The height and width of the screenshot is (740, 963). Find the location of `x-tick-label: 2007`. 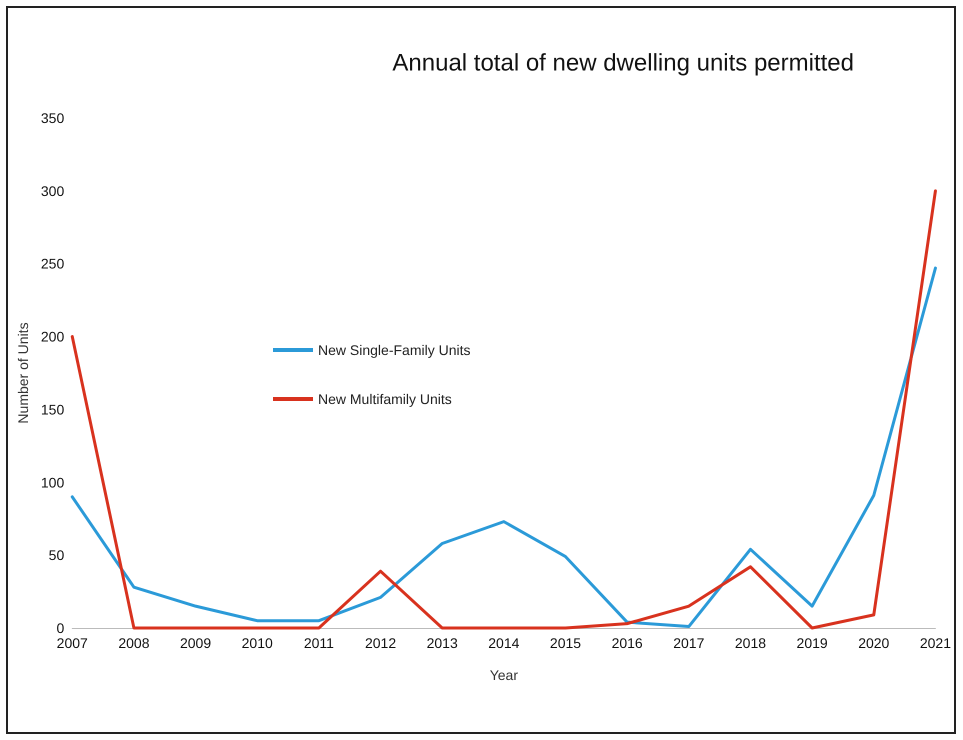

x-tick-label: 2007 is located at coordinates (72, 643).